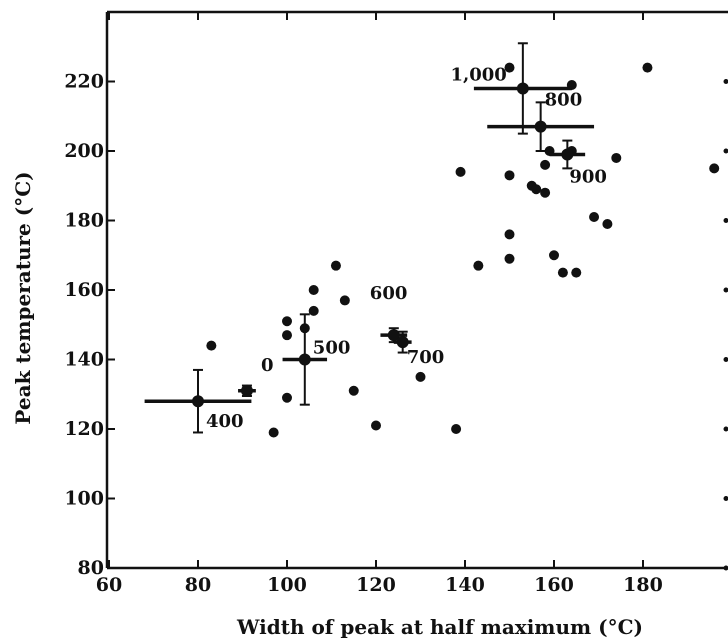 The width and height of the screenshot is (728, 642). What do you see at coordinates (84, 360) in the screenshot?
I see `y-tick-label: 140` at bounding box center [84, 360].